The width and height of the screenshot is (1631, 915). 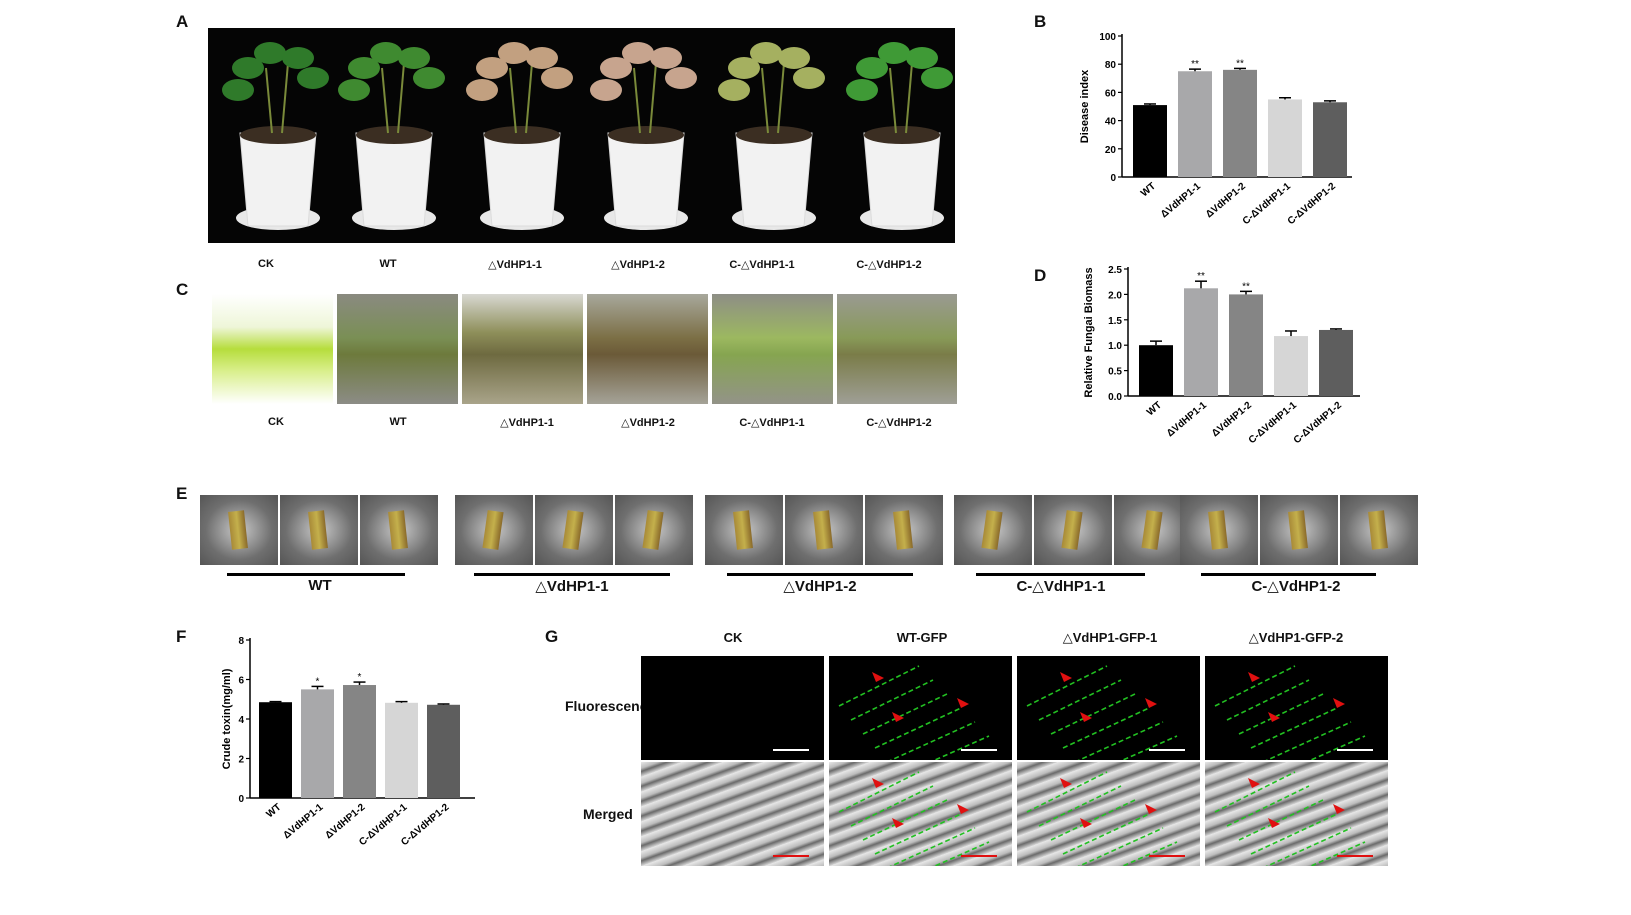 What do you see at coordinates (241, 760) in the screenshot?
I see `y-tick-label: 2` at bounding box center [241, 760].